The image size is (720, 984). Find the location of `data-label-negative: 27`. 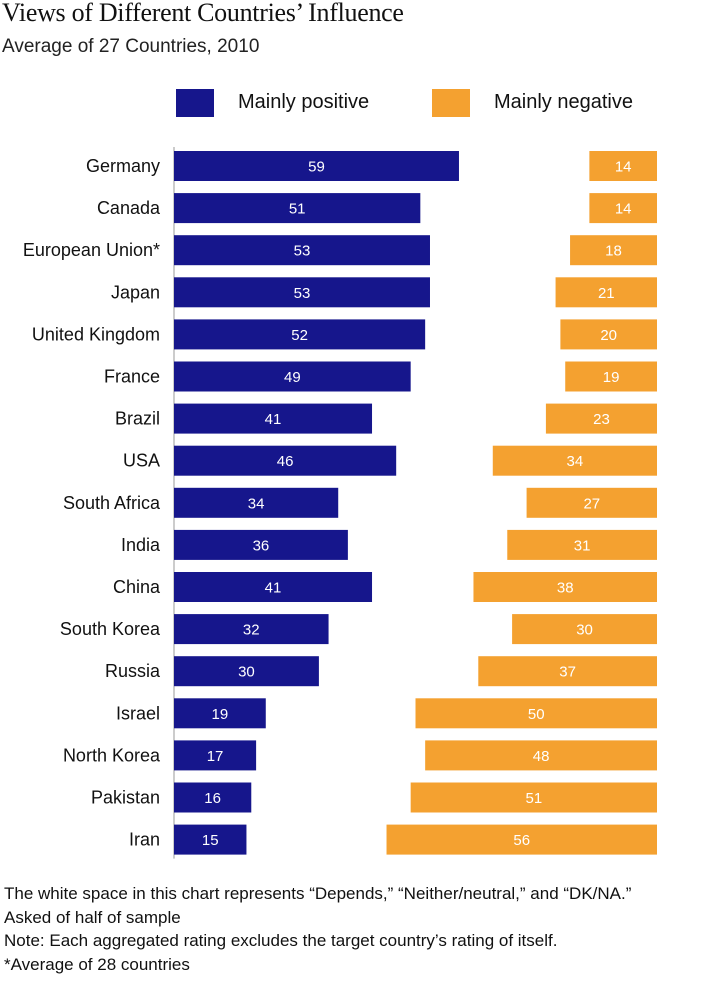

data-label-negative: 27 is located at coordinates (591, 503).